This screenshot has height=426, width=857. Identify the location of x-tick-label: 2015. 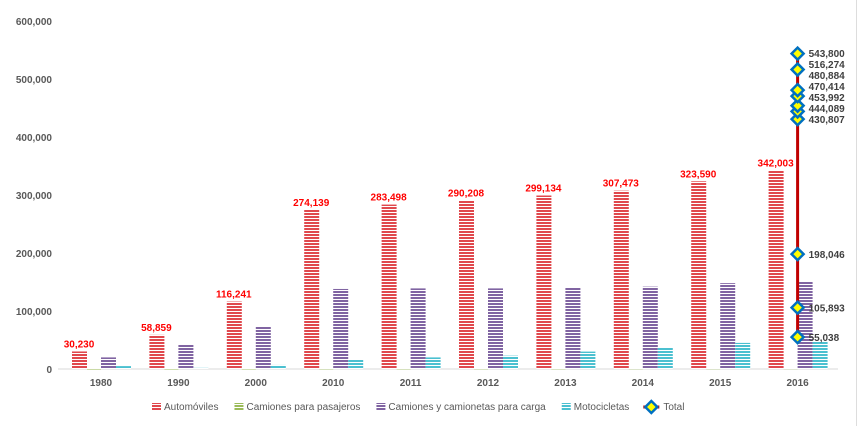
(720, 383).